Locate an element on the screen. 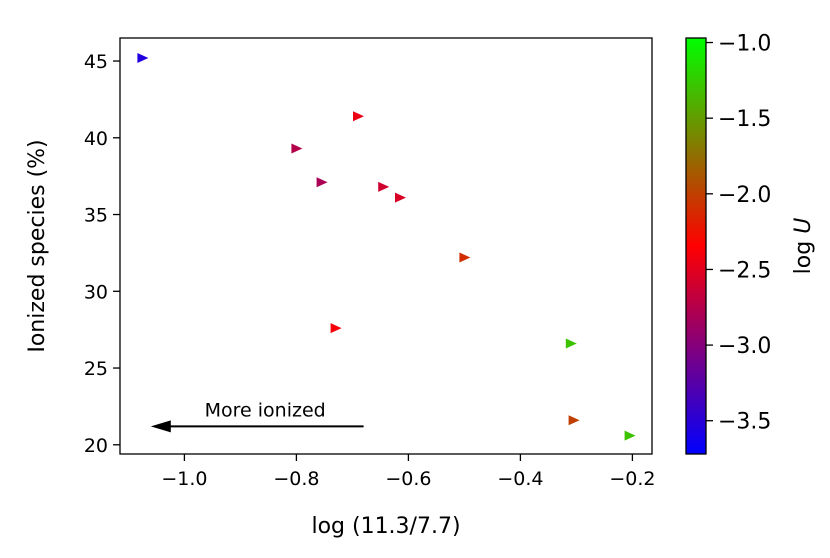 The image size is (830, 558). colorbar-tick-label: −3.5 is located at coordinates (744, 422).